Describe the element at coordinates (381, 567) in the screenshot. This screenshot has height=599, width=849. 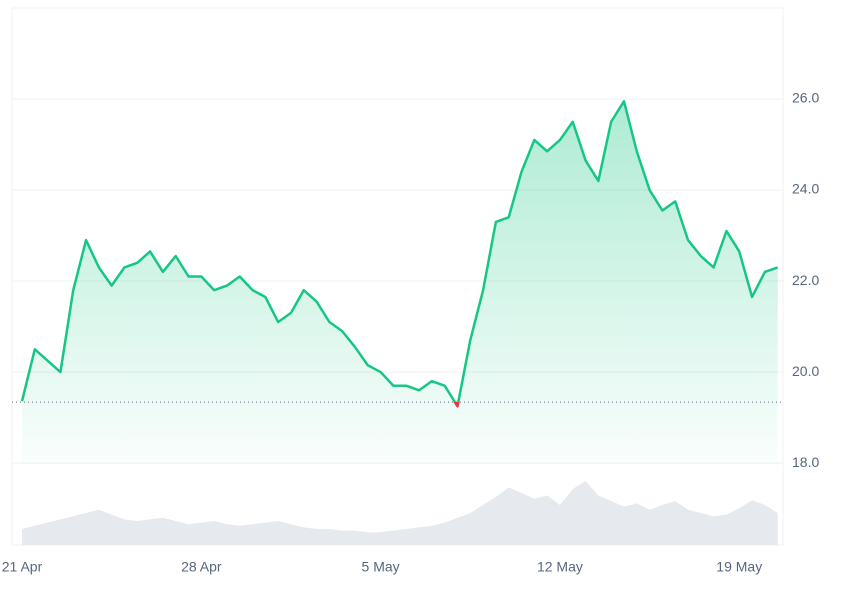
I see `x-tick-label: 5 May` at that location.